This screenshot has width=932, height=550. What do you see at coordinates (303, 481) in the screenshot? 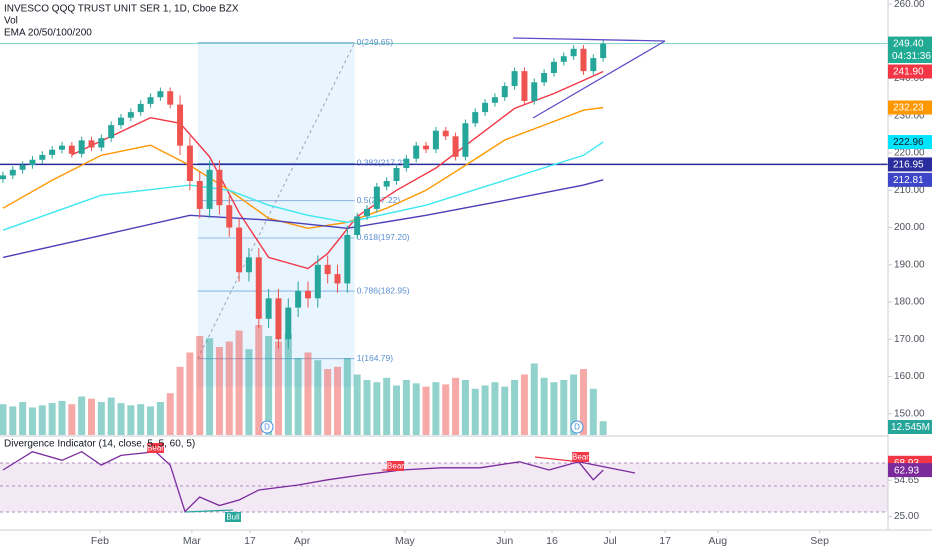
I see `indicator-pane` at bounding box center [303, 481].